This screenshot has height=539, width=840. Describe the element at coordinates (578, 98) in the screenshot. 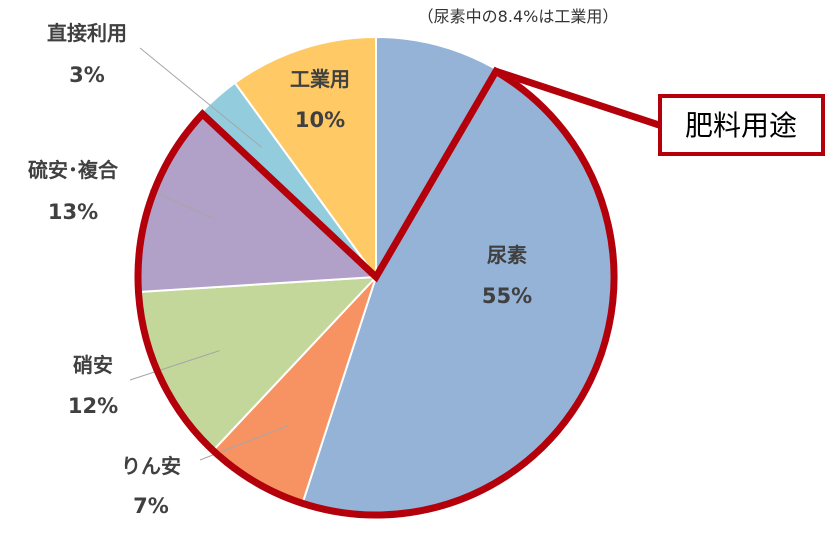

I see `callout-connector` at that location.